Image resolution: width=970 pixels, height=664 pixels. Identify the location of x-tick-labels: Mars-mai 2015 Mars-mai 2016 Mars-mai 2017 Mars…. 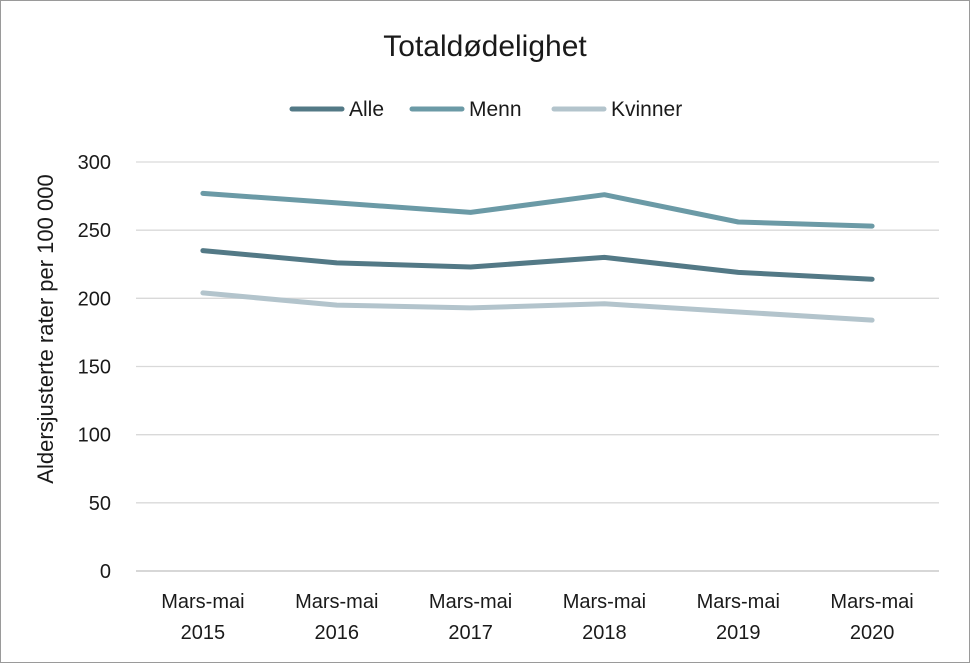
(537, 617).